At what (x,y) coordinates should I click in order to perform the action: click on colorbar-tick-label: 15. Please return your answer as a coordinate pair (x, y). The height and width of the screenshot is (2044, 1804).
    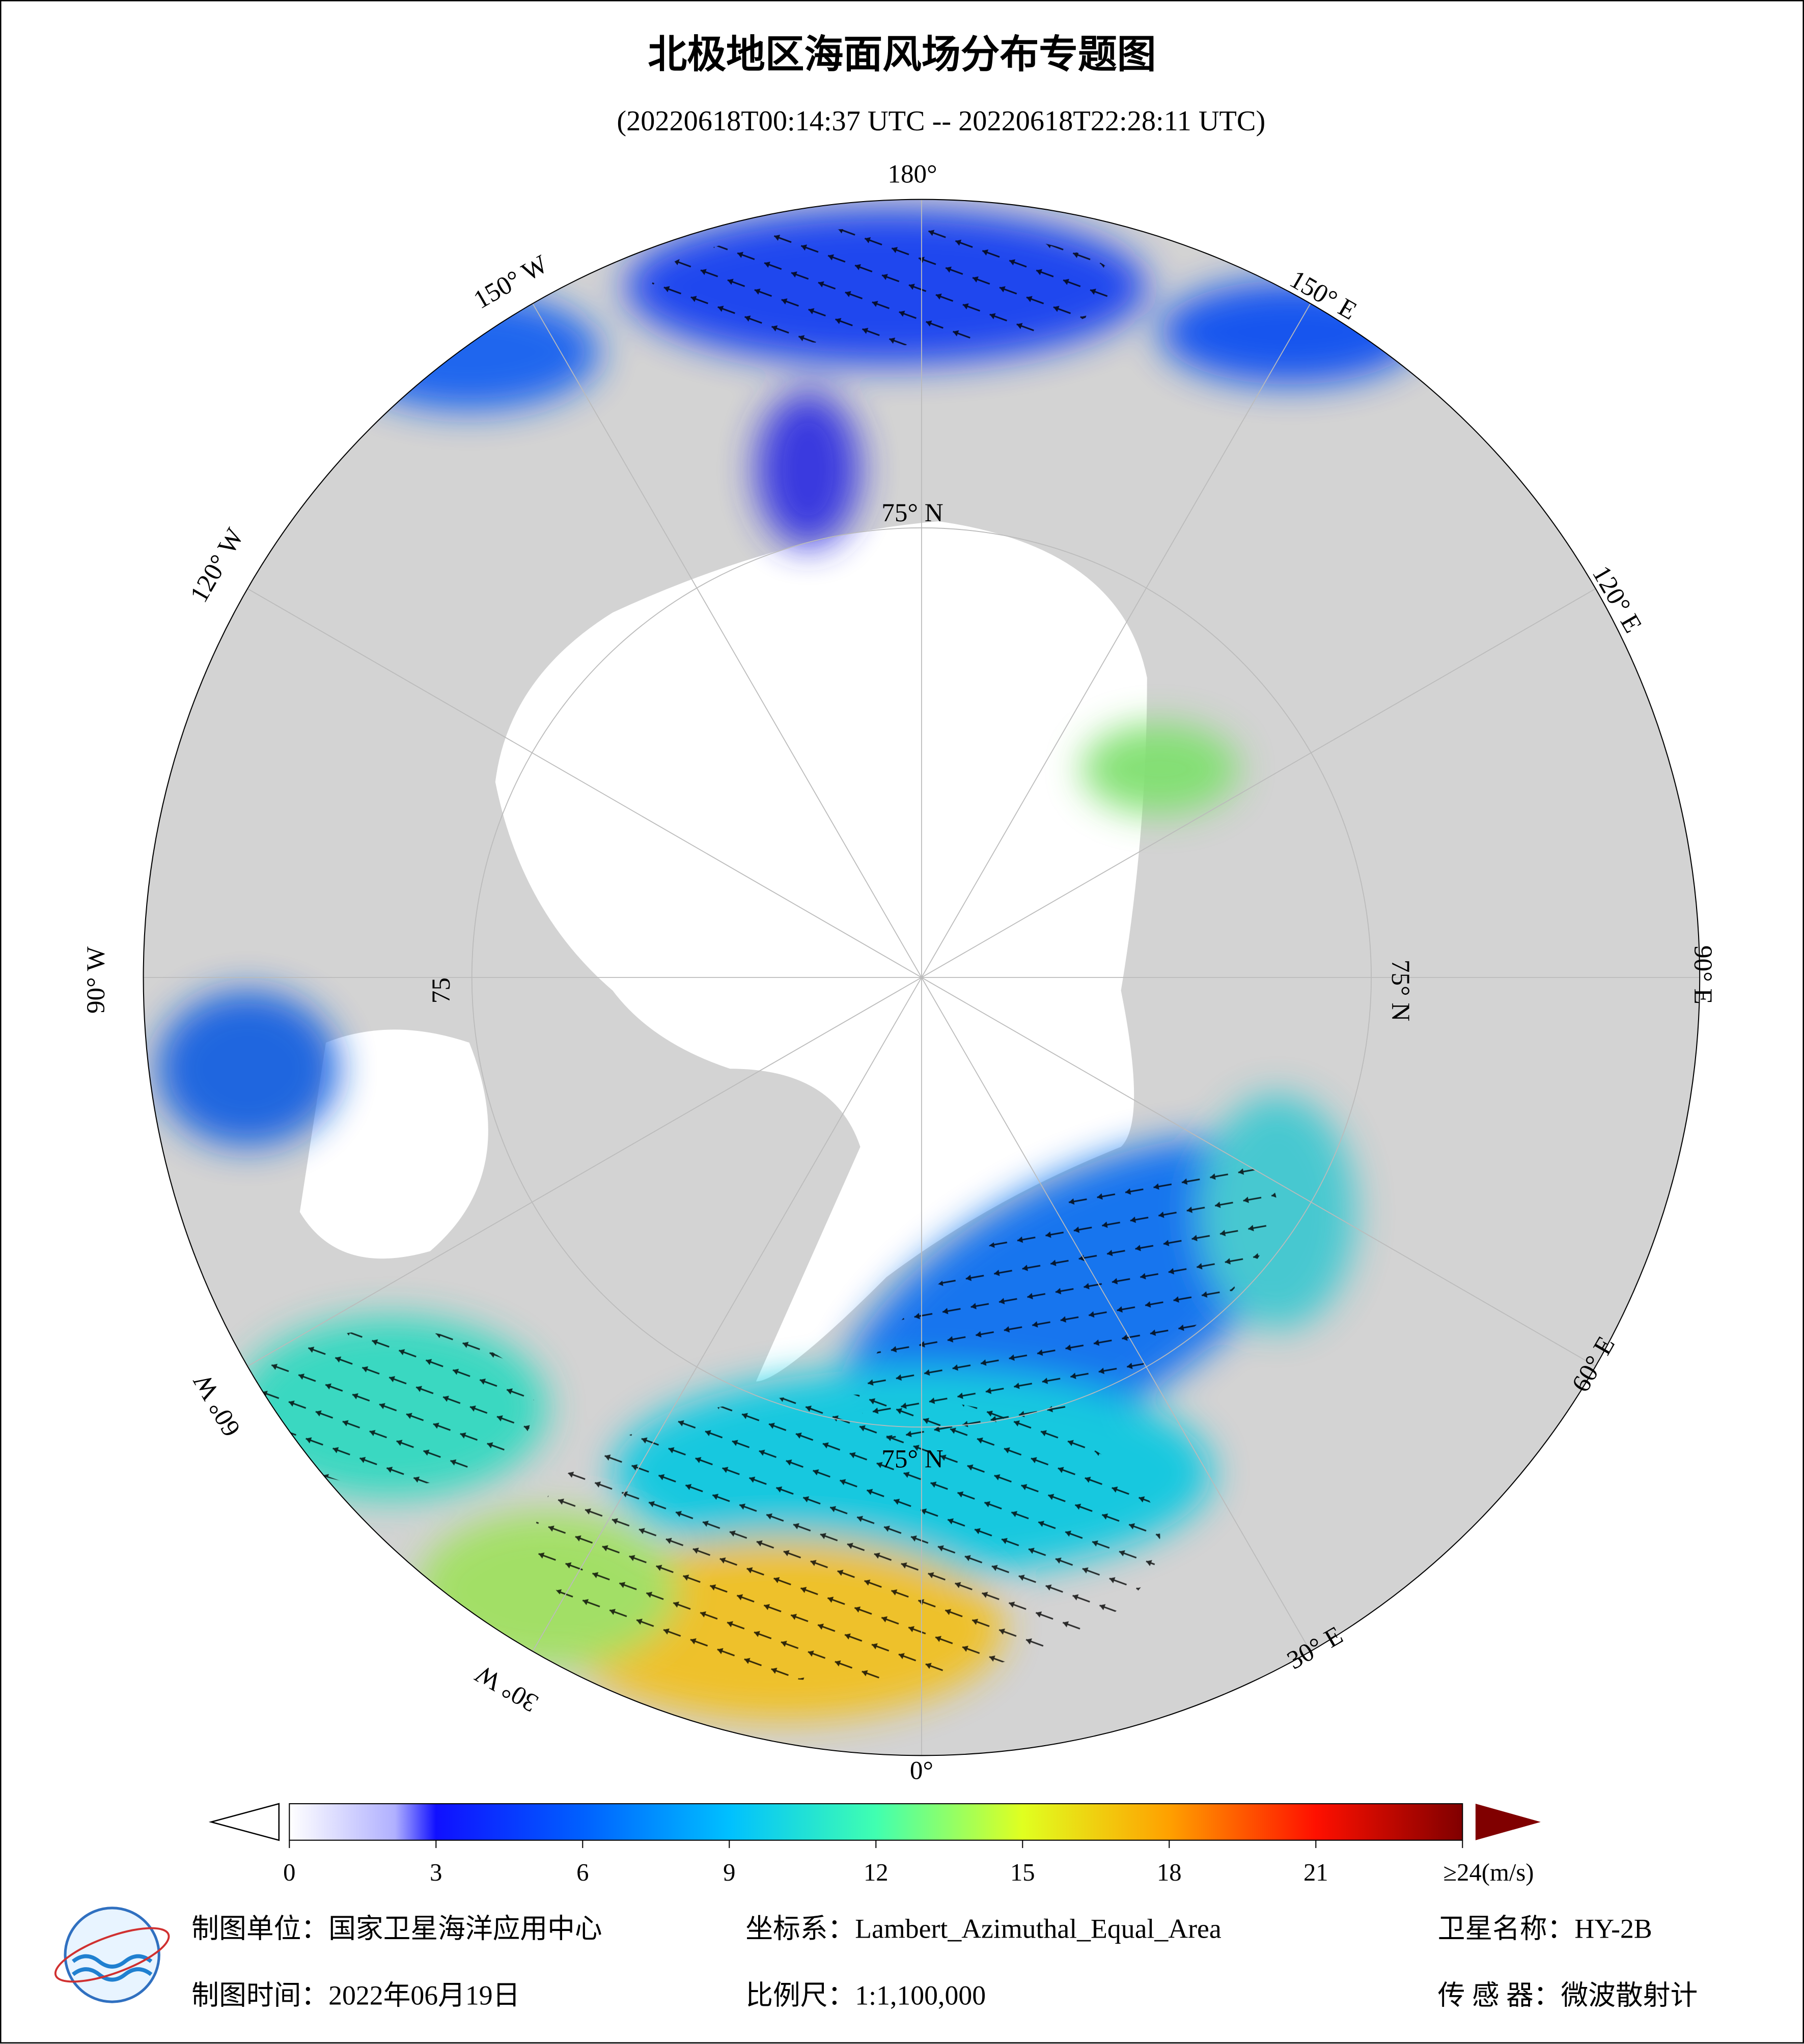
    Looking at the image, I should click on (1022, 1872).